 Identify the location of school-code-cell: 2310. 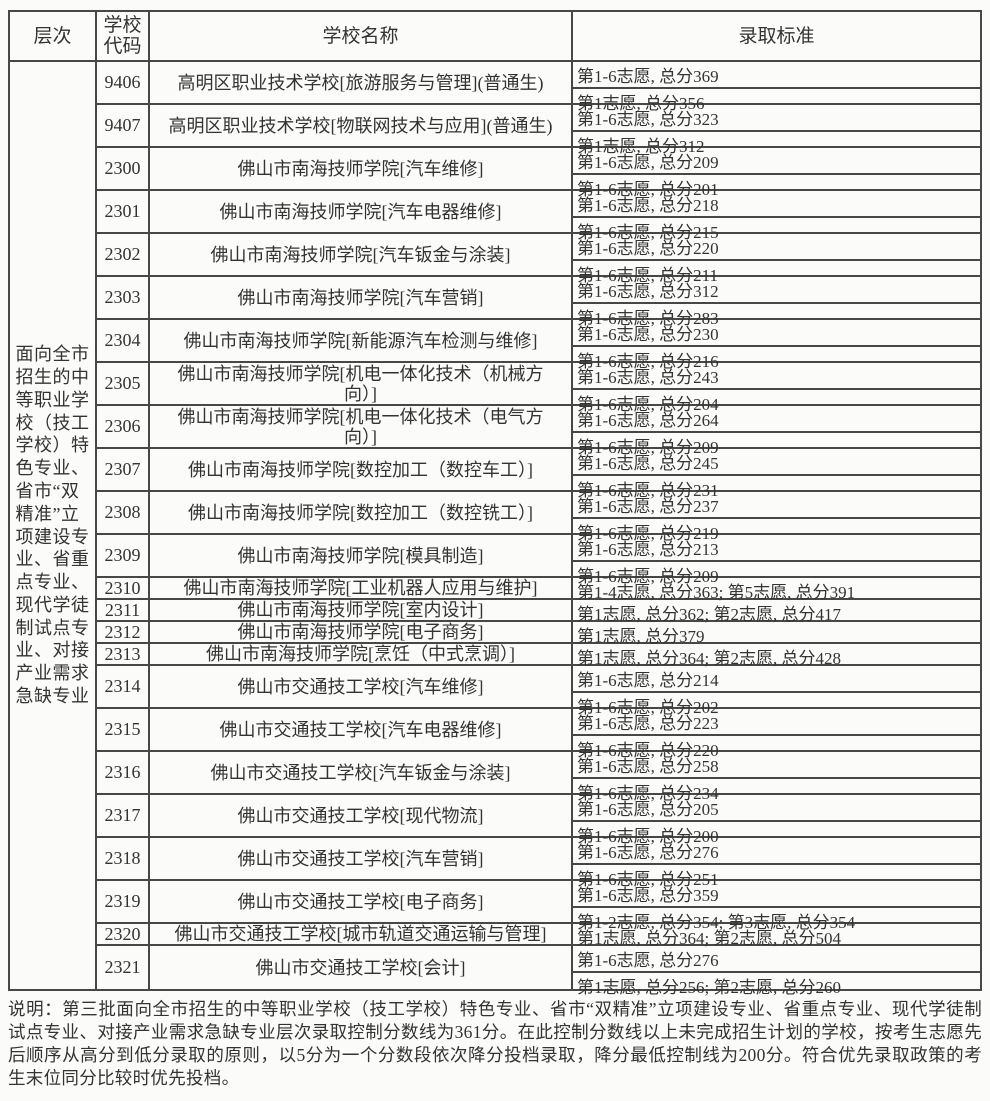
(123, 588).